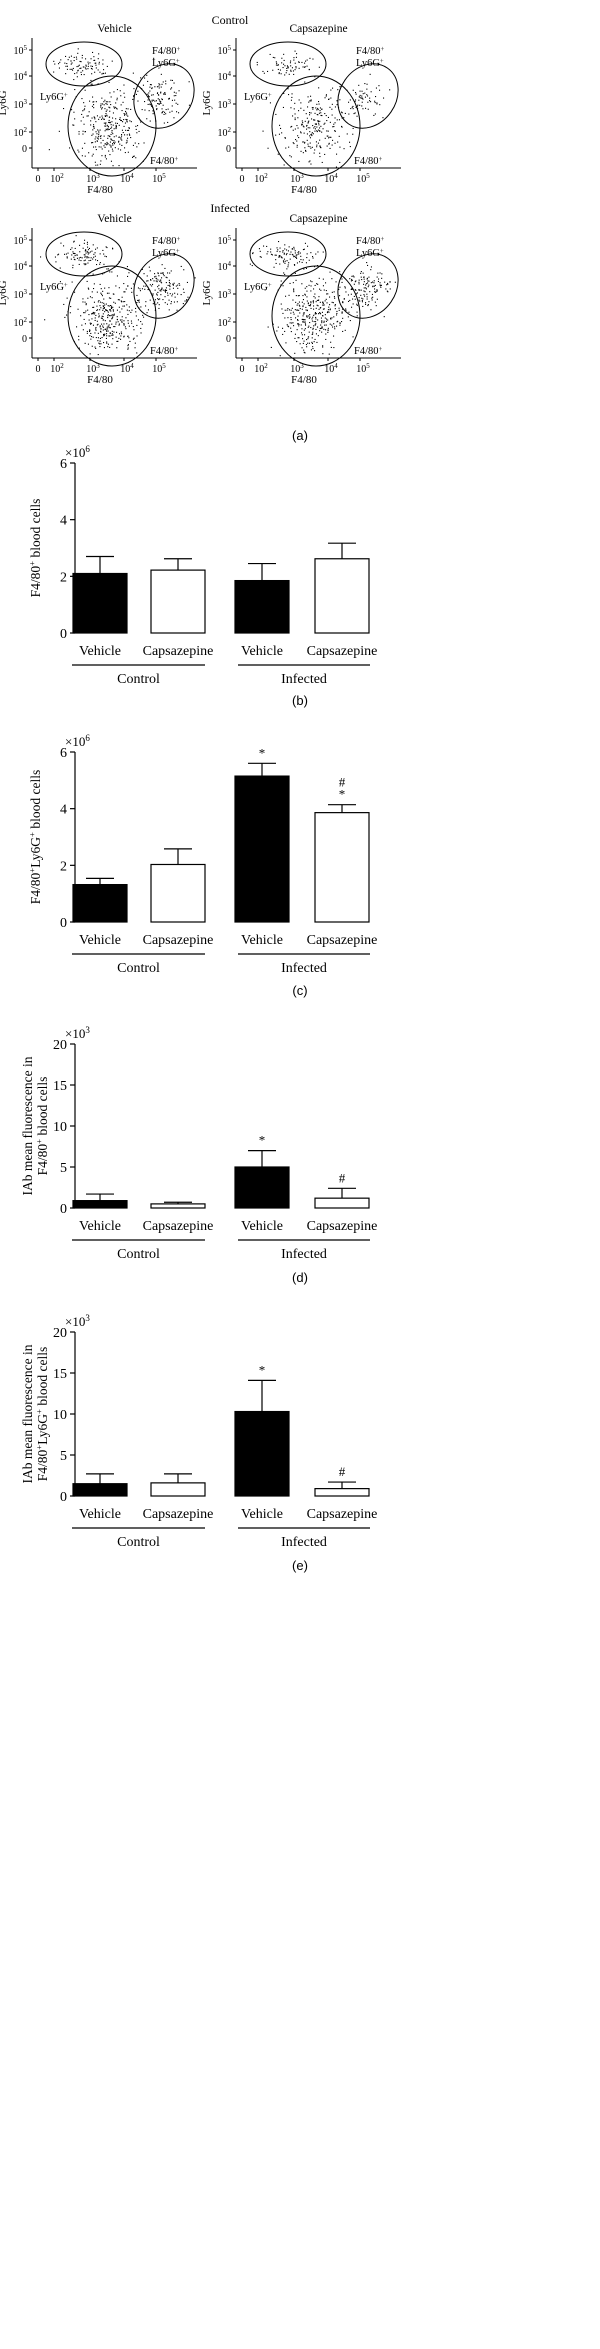 Image resolution: width=600 pixels, height=2349 pixels. Describe the element at coordinates (166, 242) in the screenshot. I see `gate-label-double-1: F4/80+` at that location.